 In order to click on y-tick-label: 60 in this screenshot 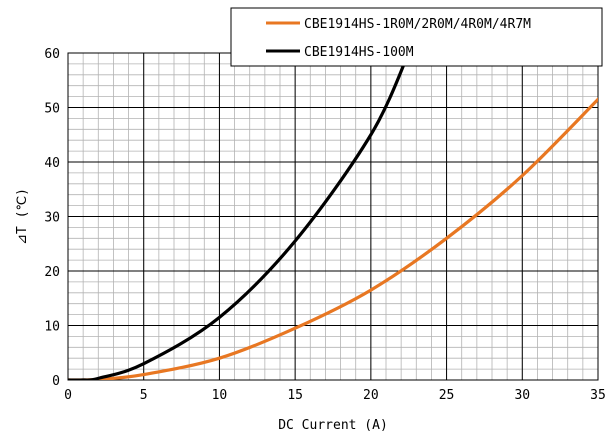, I will do `click(52, 54)`.